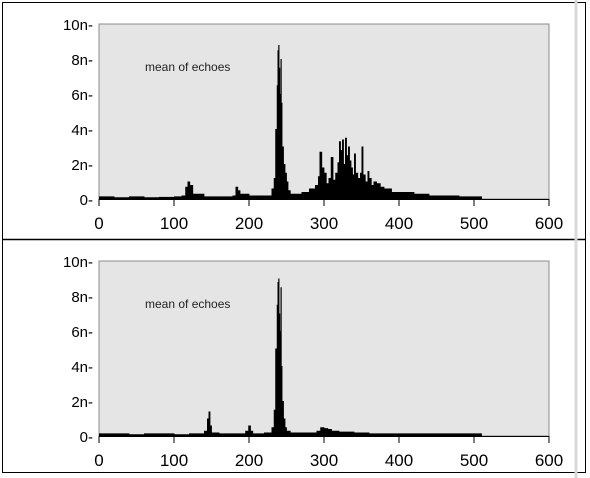 Image resolution: width=590 pixels, height=478 pixels. I want to click on y-axis: 10n- 8n- 6n- 4n- 2n- 0-, so click(78, 350).